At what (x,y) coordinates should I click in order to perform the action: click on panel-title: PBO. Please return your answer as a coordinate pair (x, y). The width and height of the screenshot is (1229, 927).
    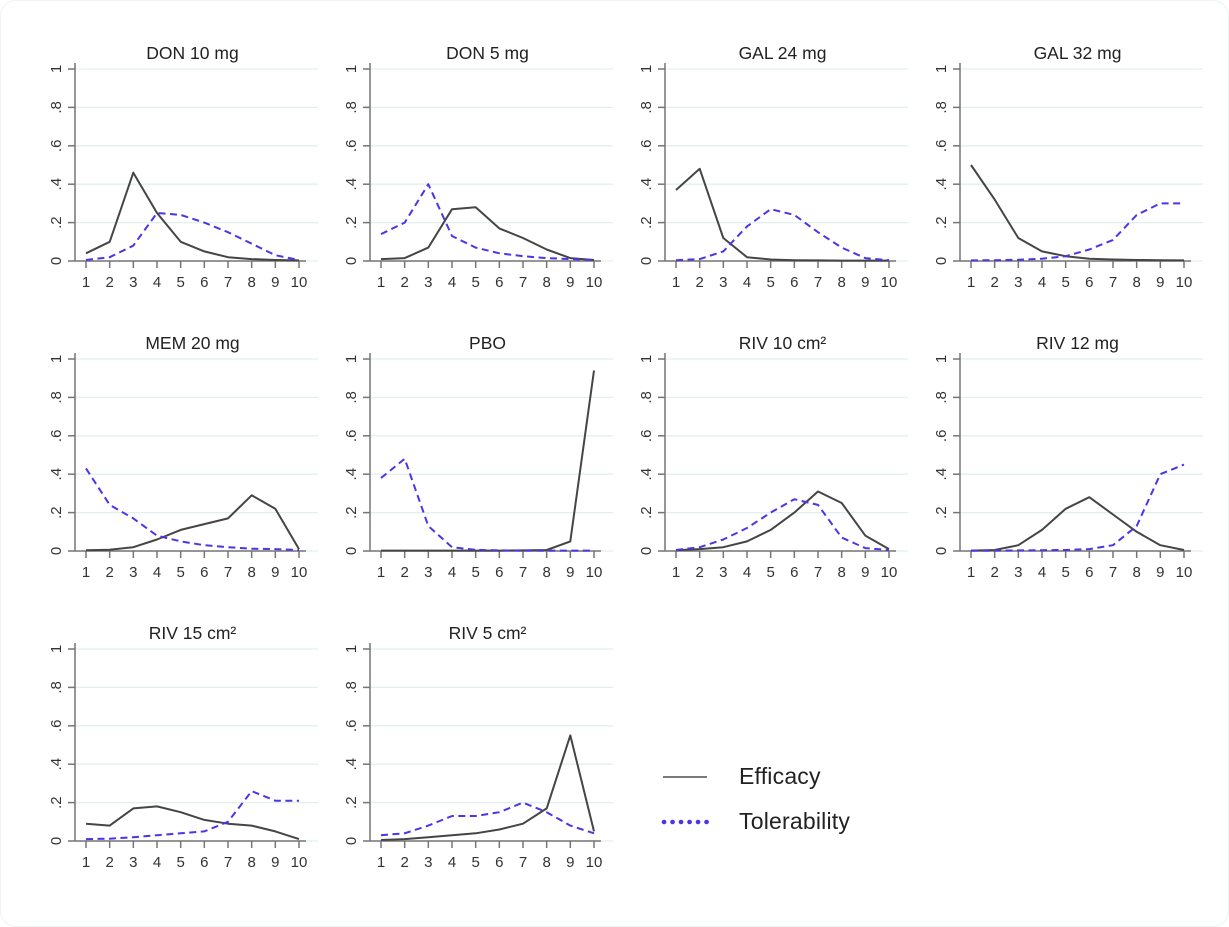
    Looking at the image, I should click on (487, 343).